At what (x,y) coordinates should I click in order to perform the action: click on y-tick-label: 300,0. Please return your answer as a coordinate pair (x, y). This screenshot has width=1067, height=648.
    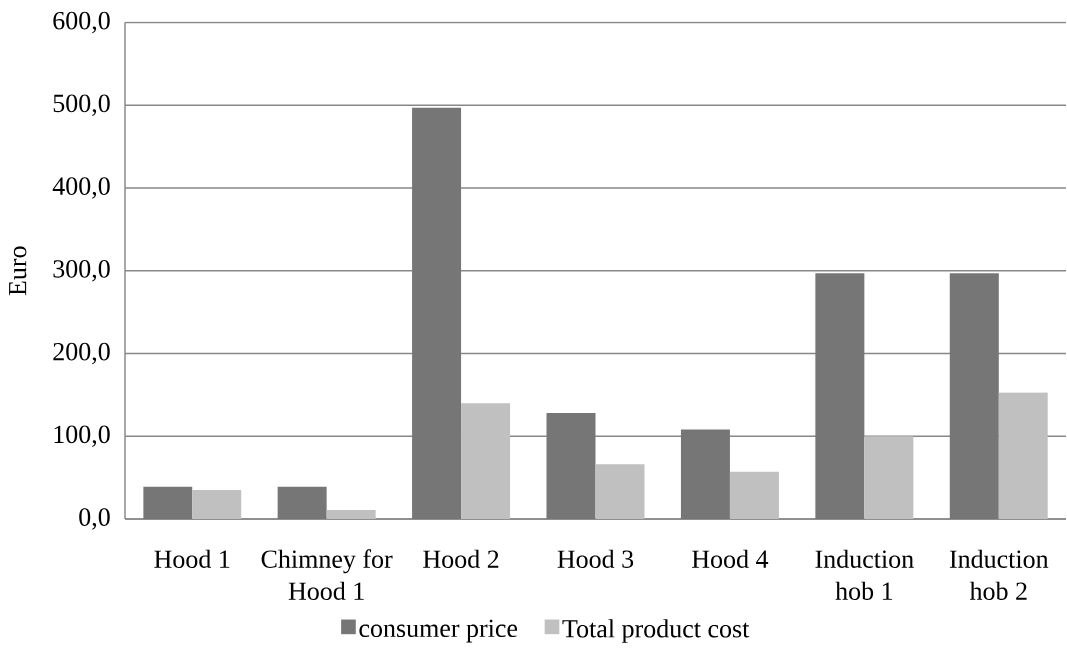
    Looking at the image, I should click on (81, 271).